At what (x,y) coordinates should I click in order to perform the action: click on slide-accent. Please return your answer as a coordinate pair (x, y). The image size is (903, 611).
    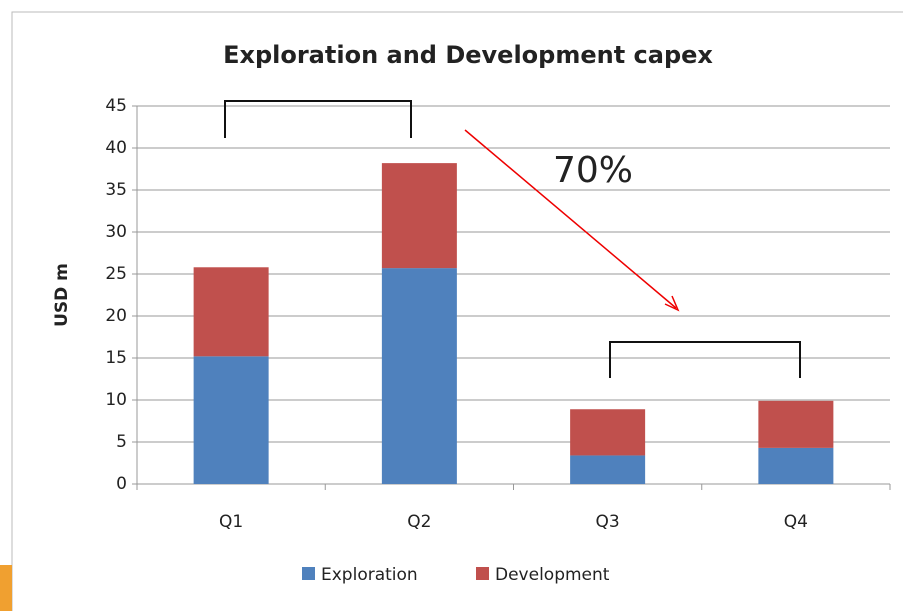
    Looking at the image, I should click on (6, 588).